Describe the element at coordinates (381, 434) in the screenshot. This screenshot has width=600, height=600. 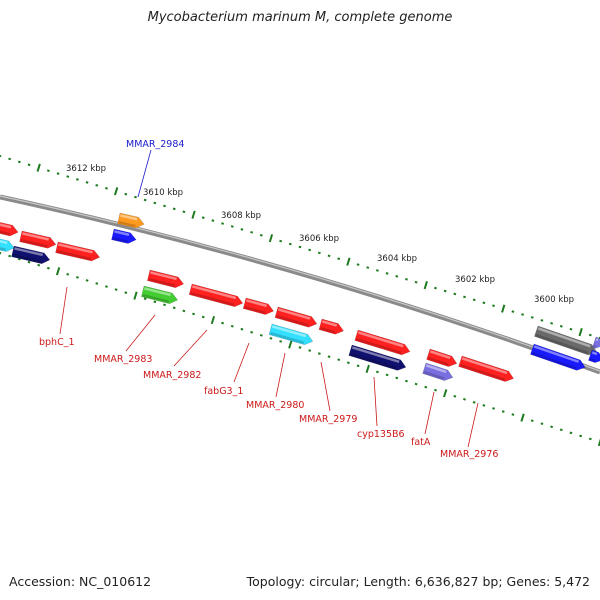
I see `gene-label: cyp135B6` at that location.